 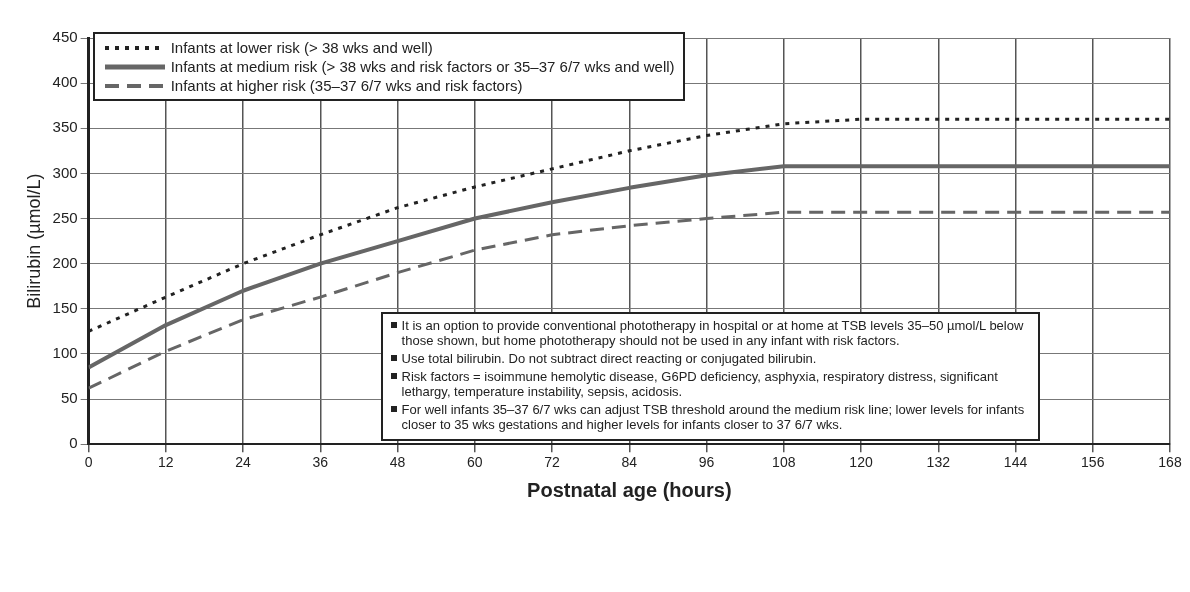 I want to click on y-tick-label: 50, so click(x=69, y=398).